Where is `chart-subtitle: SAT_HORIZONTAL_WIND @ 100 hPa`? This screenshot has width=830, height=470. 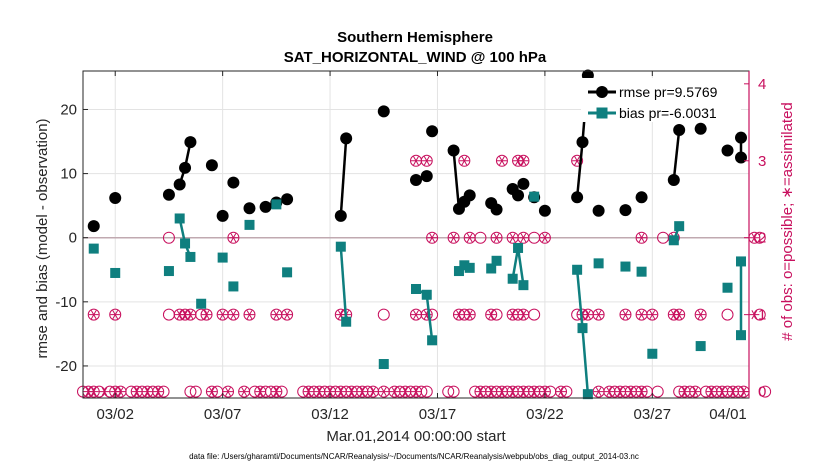 chart-subtitle: SAT_HORIZONTAL_WIND @ 100 hPa is located at coordinates (415, 57).